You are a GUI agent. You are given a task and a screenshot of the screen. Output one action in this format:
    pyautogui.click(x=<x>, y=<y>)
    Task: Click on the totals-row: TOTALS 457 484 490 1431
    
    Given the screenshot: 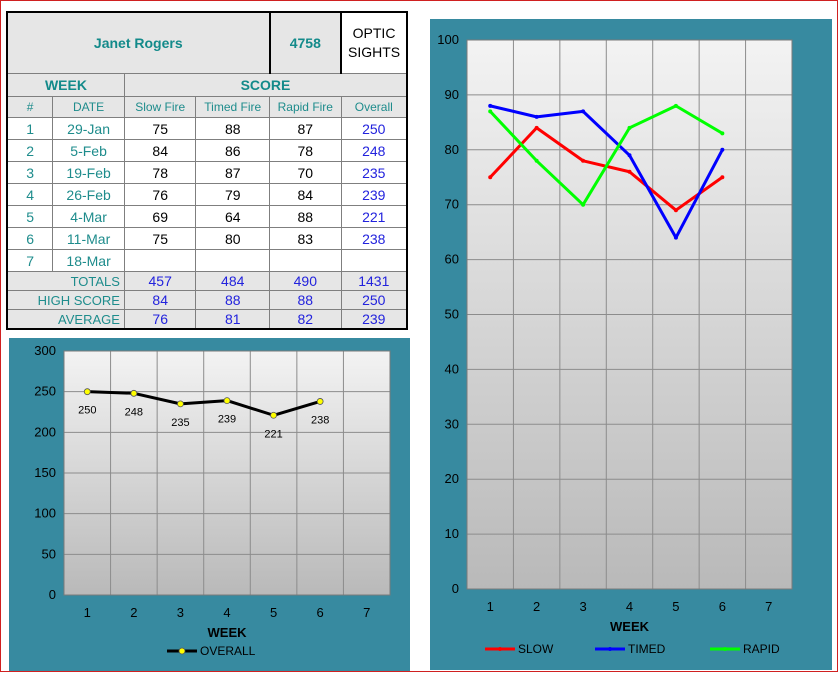 What is the action you would take?
    pyautogui.click(x=207, y=281)
    